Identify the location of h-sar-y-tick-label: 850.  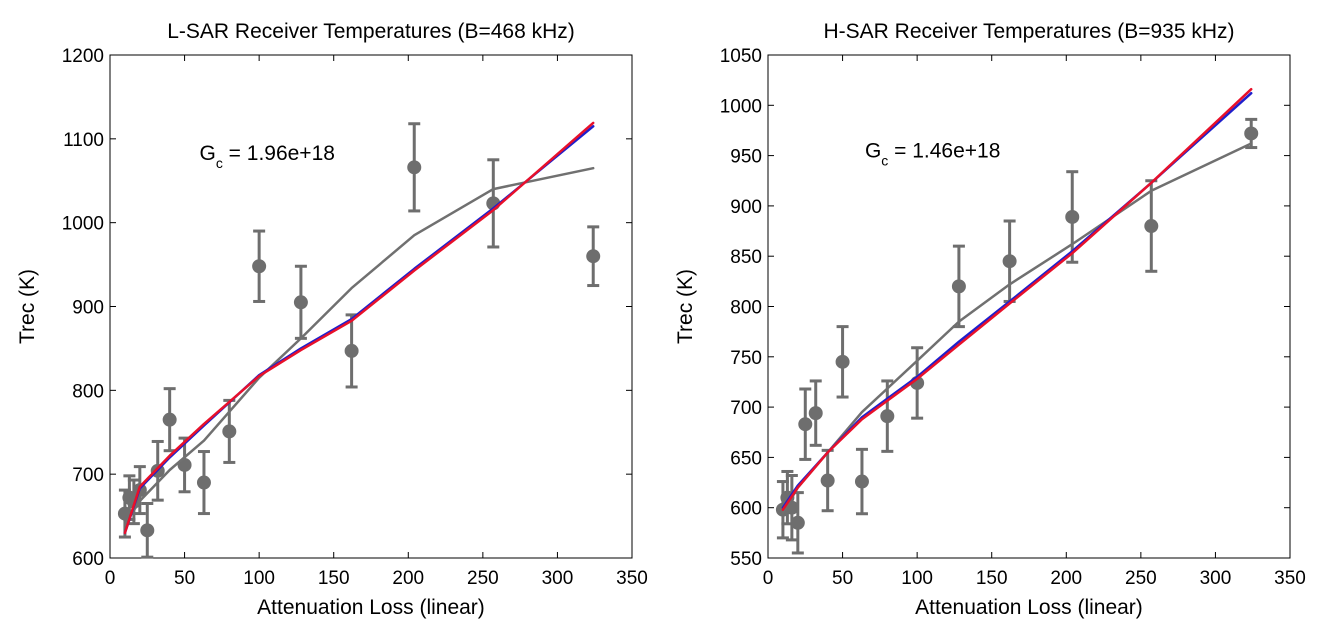
(746, 257).